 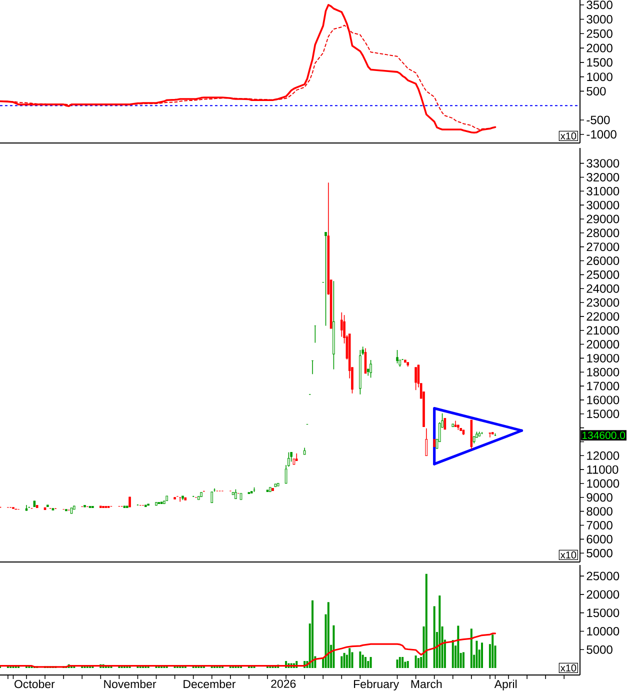 I want to click on y-tick-label: 6000, so click(x=599, y=539).